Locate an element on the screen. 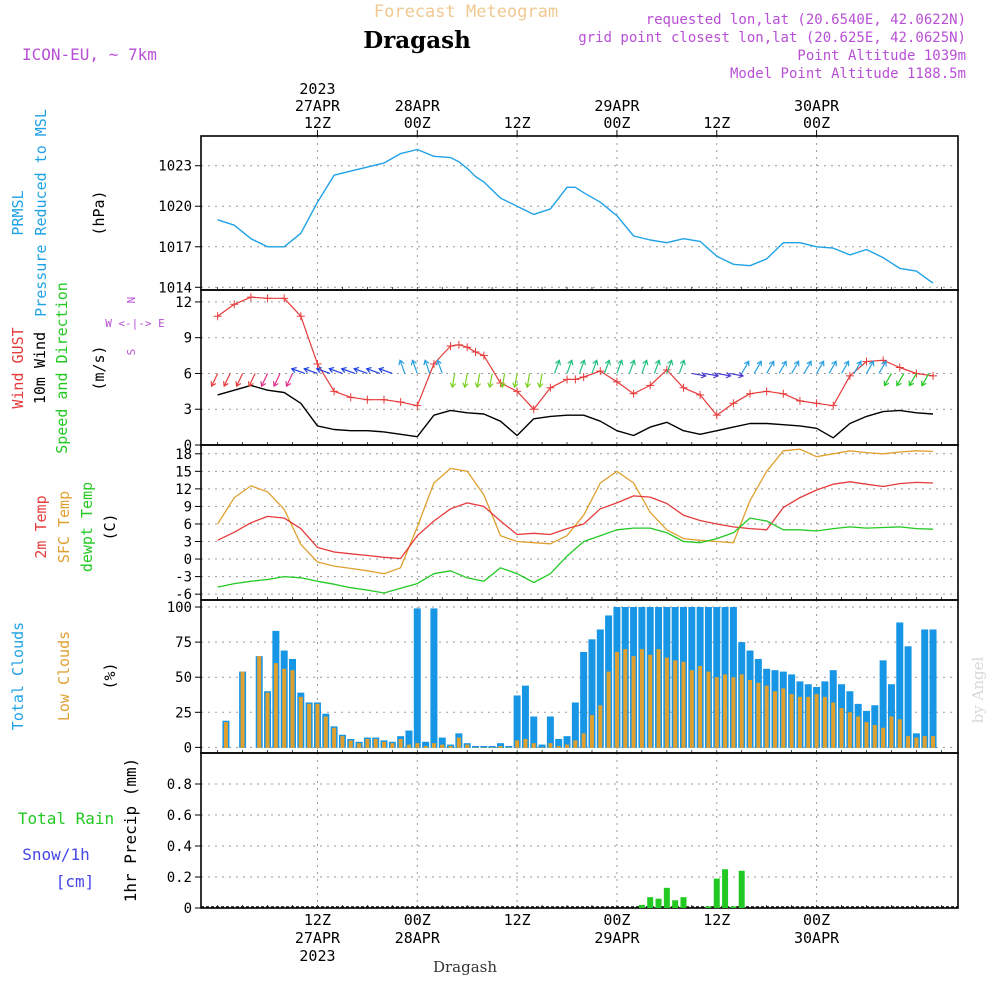 The image size is (1000, 1000). temp-ytick-label: -3 is located at coordinates (183, 578).